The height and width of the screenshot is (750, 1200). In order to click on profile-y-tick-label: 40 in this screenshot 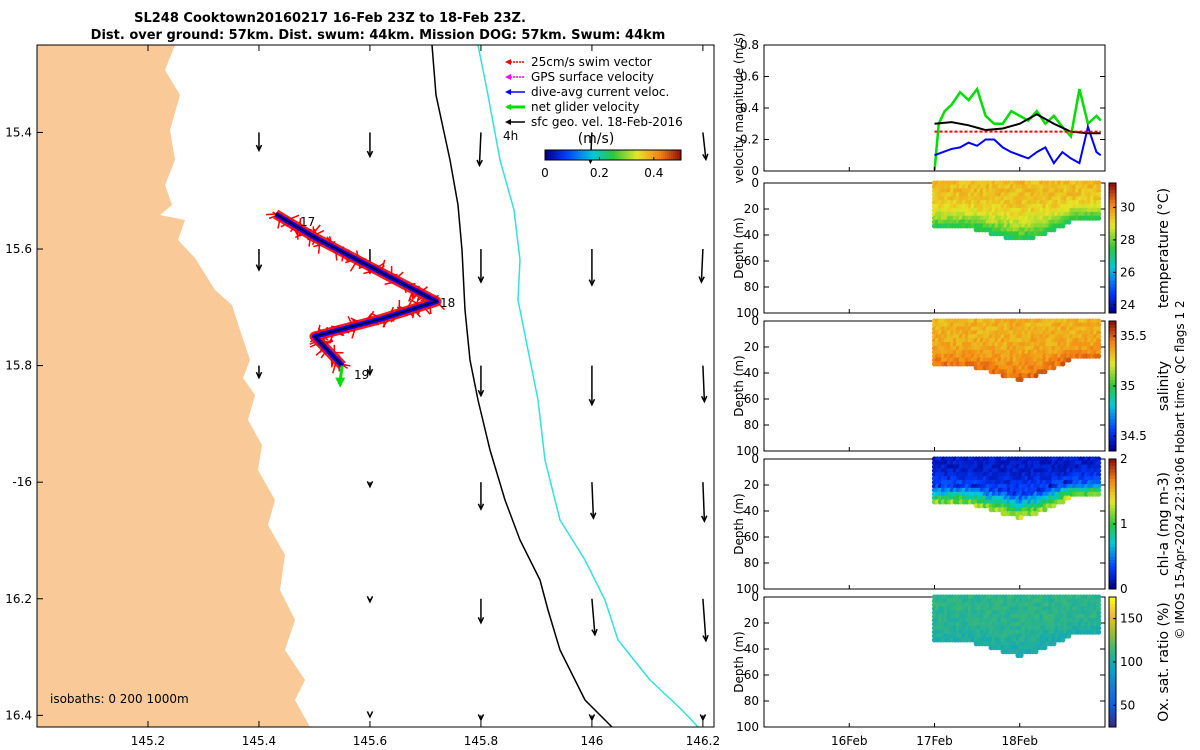, I will do `click(751, 649)`.